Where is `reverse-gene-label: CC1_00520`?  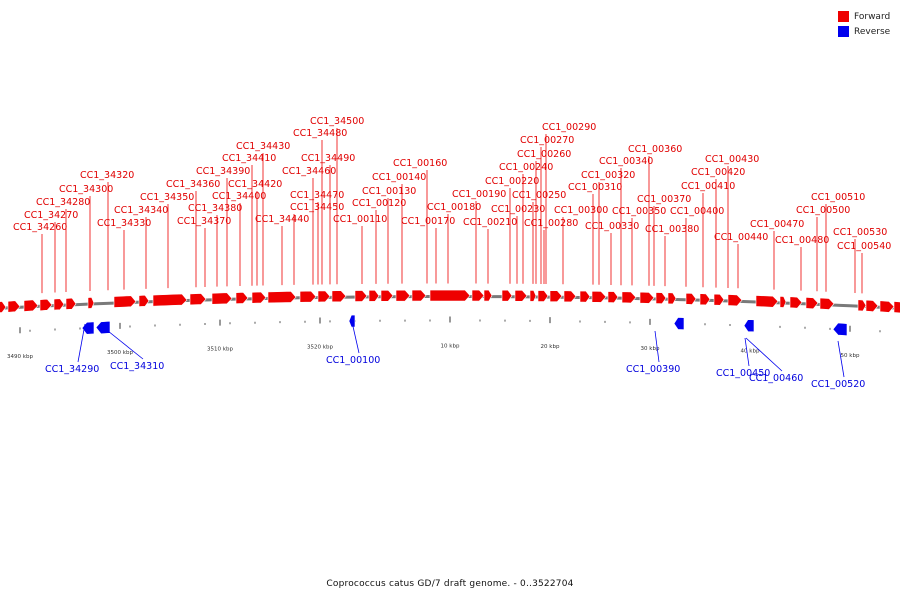 reverse-gene-label: CC1_00520 is located at coordinates (838, 384).